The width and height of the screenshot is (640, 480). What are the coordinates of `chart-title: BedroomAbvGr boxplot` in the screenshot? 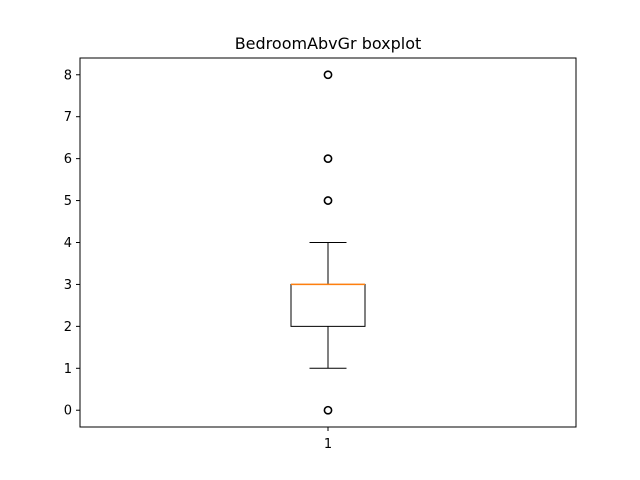 It's located at (328, 43).